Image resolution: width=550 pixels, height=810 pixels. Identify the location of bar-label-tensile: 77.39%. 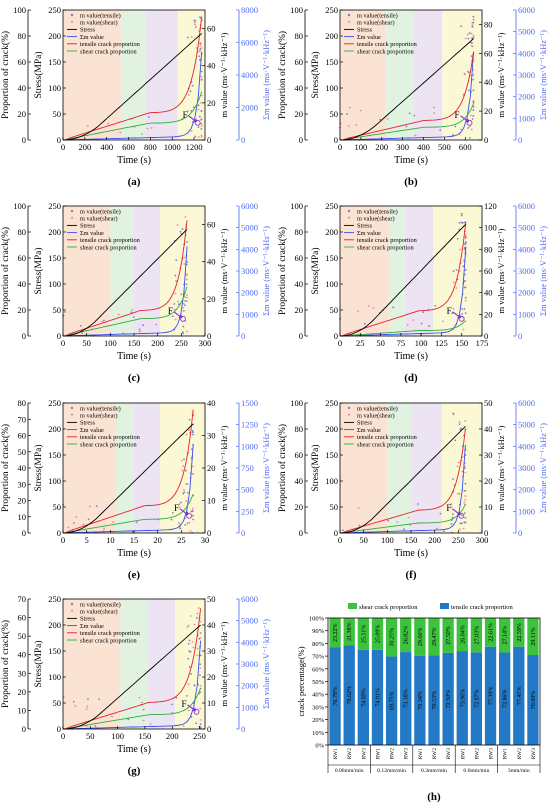
(492, 696).